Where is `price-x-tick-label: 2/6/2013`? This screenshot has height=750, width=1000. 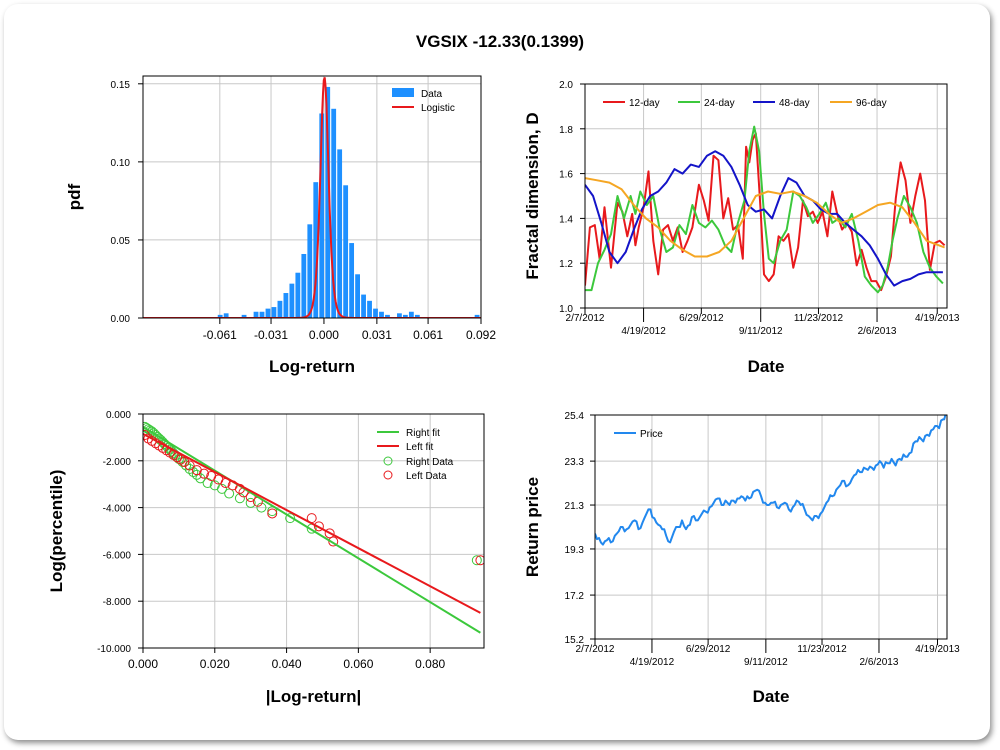
price-x-tick-label: 2/6/2013 is located at coordinates (879, 662).